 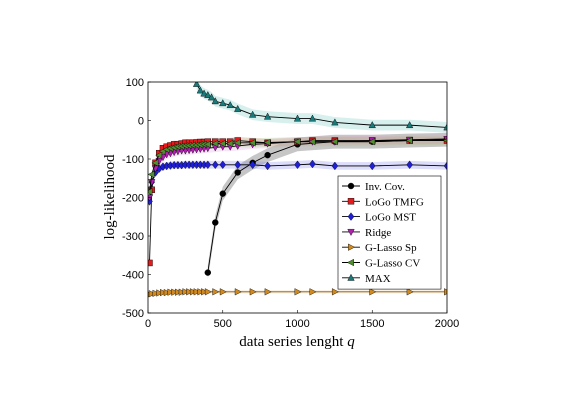 I want to click on legend-box, so click(x=389, y=232).